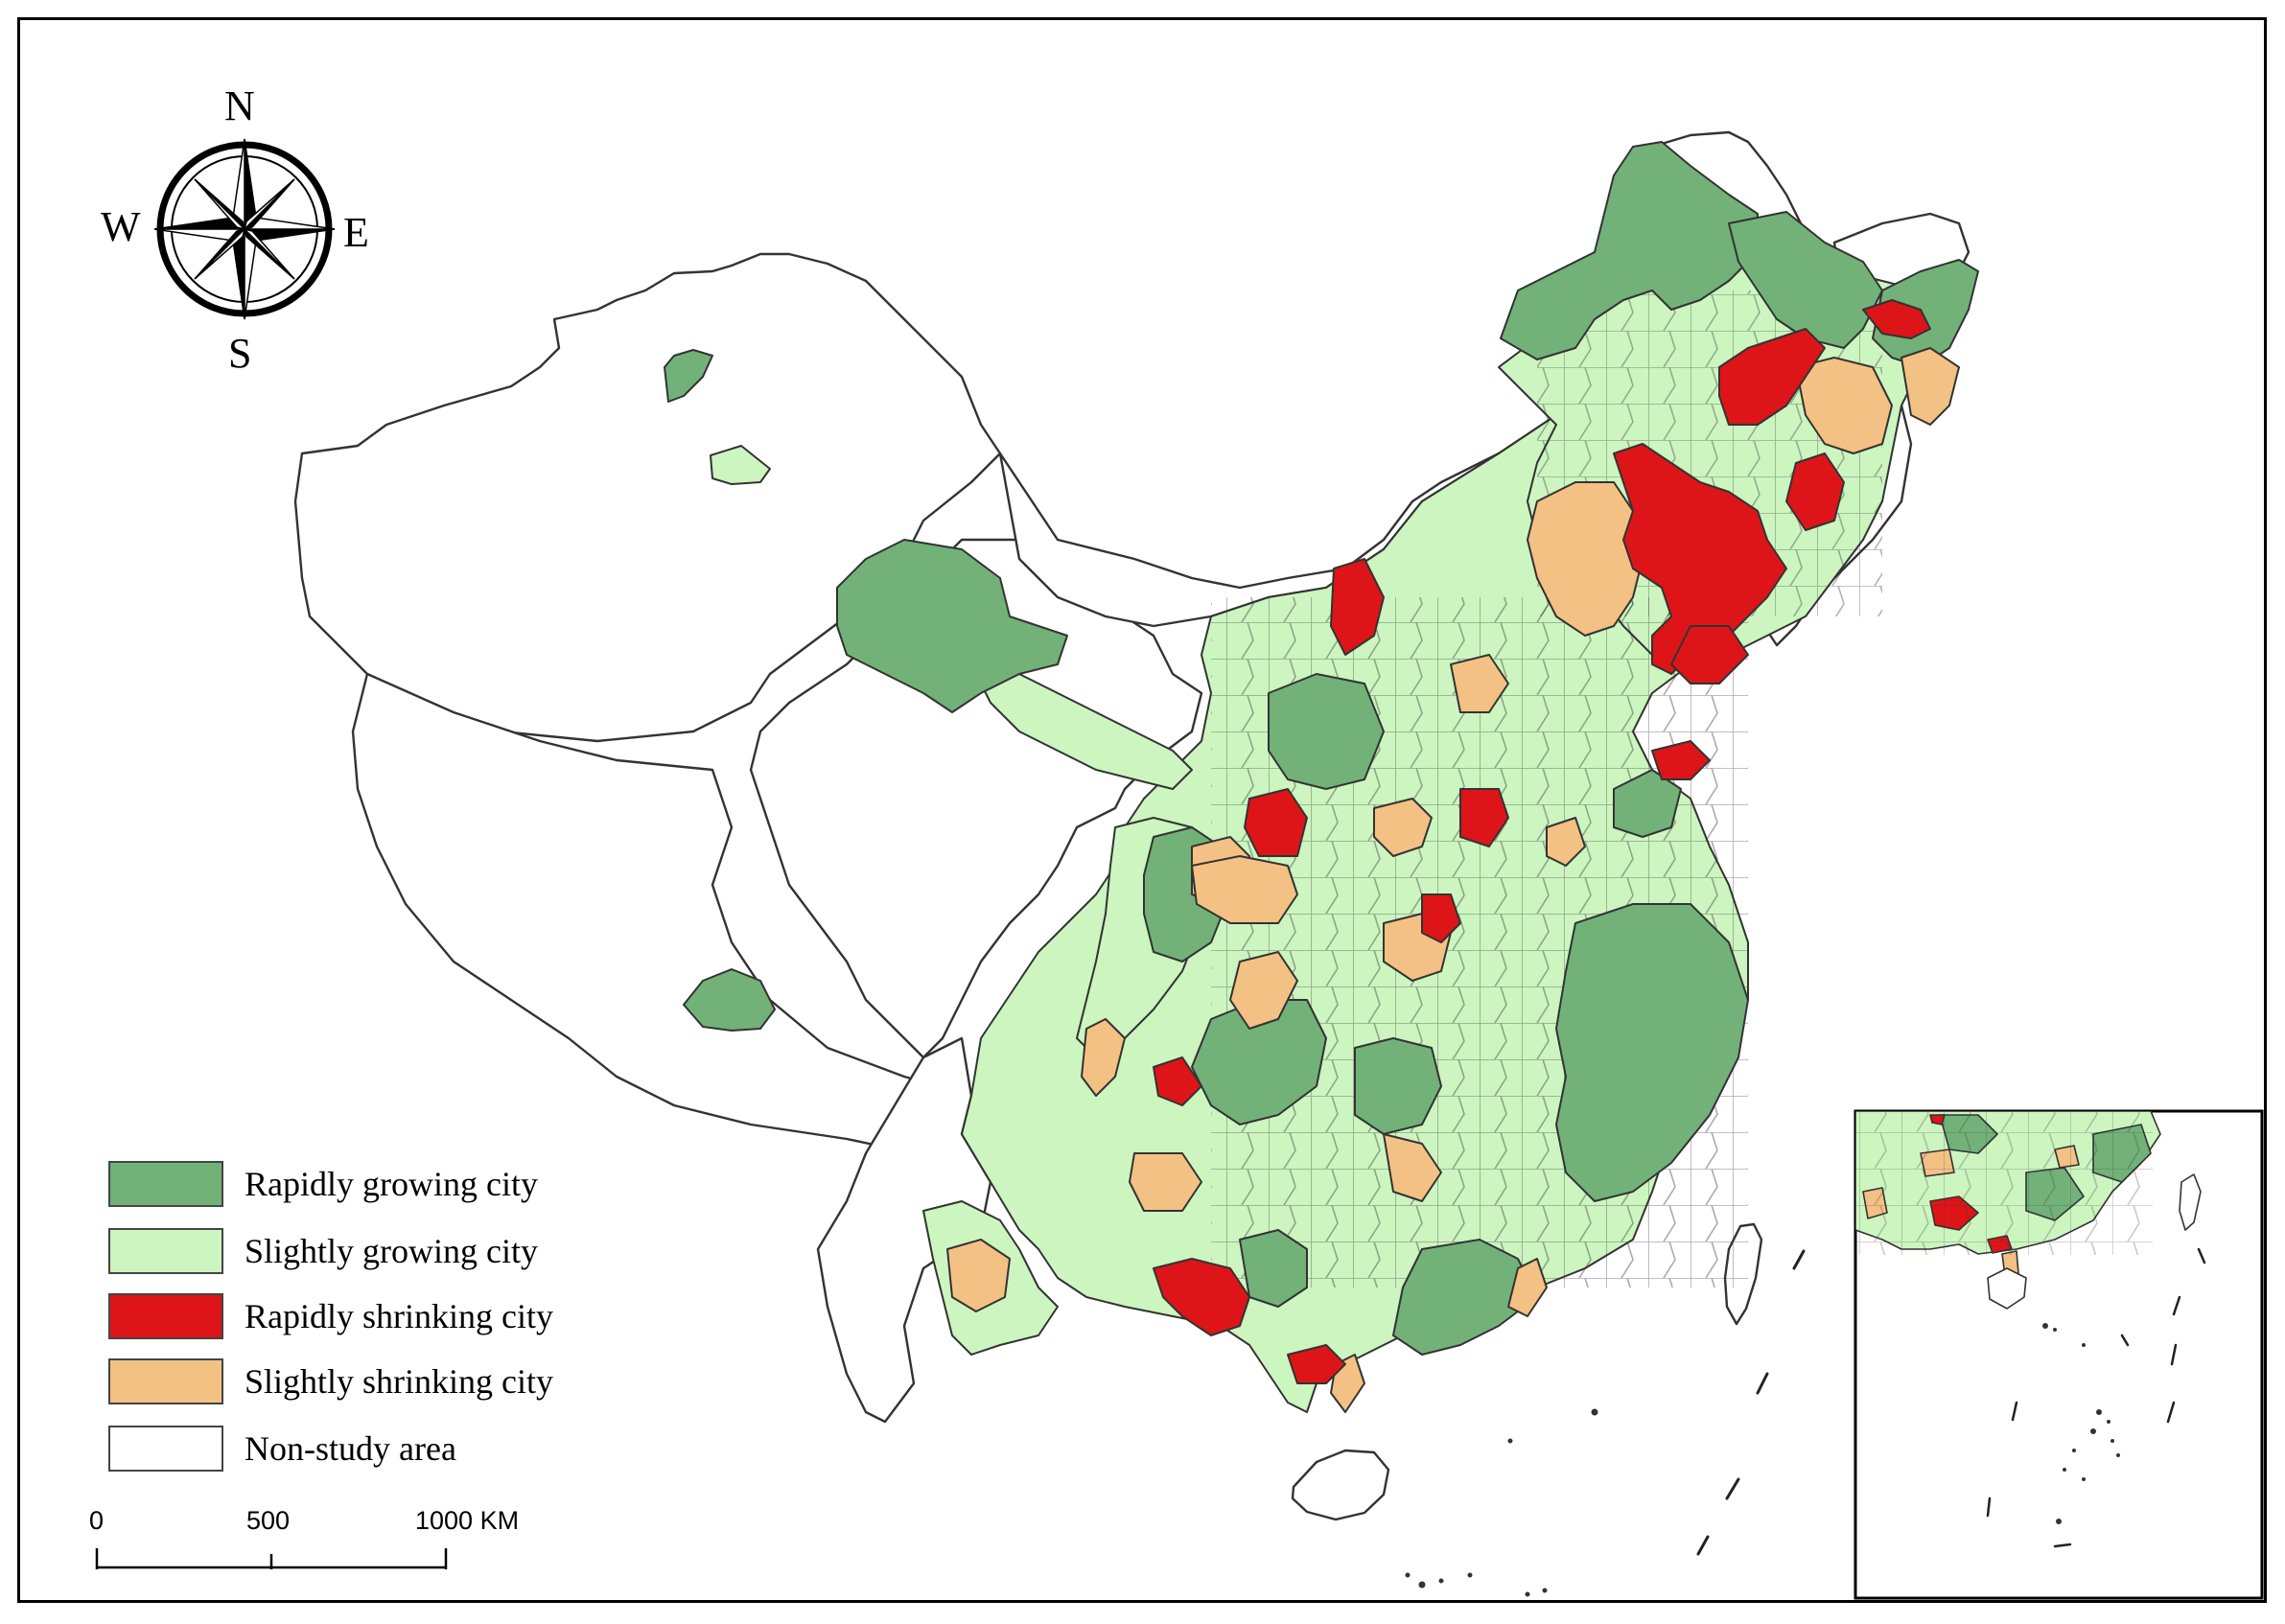  Describe the element at coordinates (1484, 817) in the screenshot. I see `region-hebei-red` at that location.